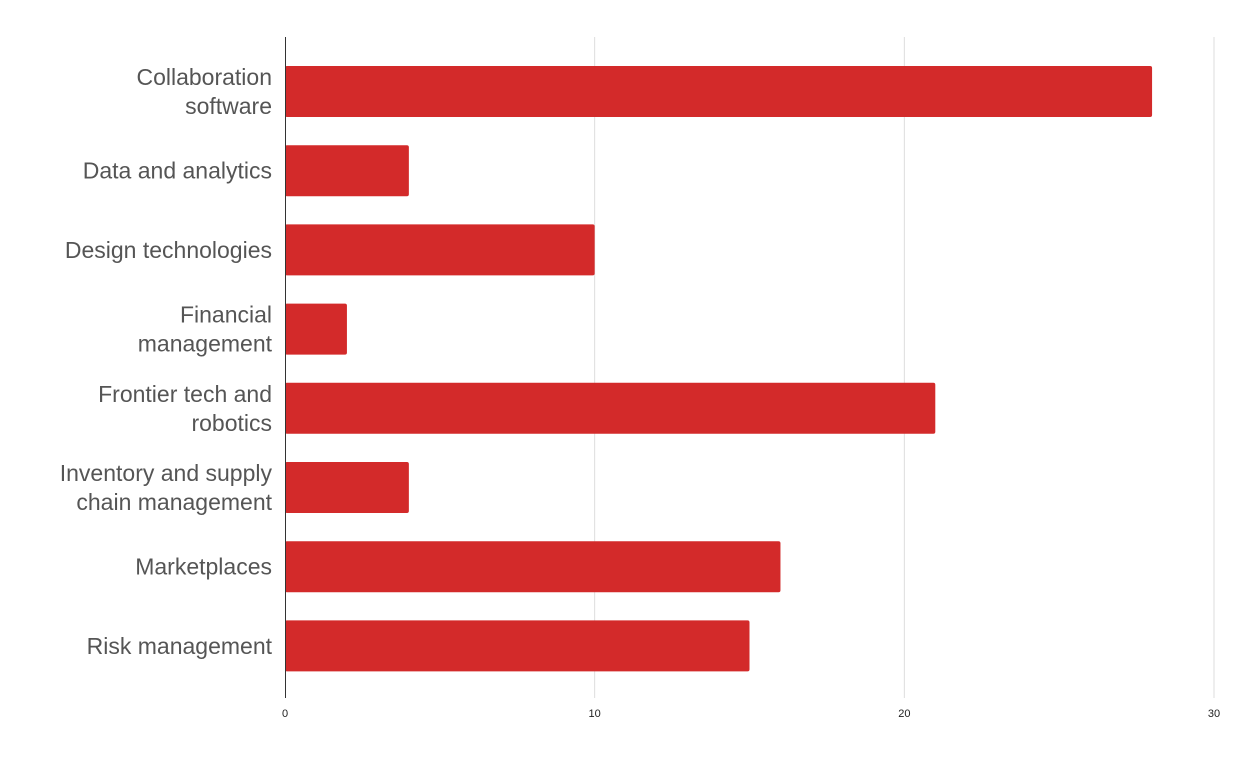 The width and height of the screenshot is (1252, 758). I want to click on x-tick-label-0: 0, so click(285, 714).